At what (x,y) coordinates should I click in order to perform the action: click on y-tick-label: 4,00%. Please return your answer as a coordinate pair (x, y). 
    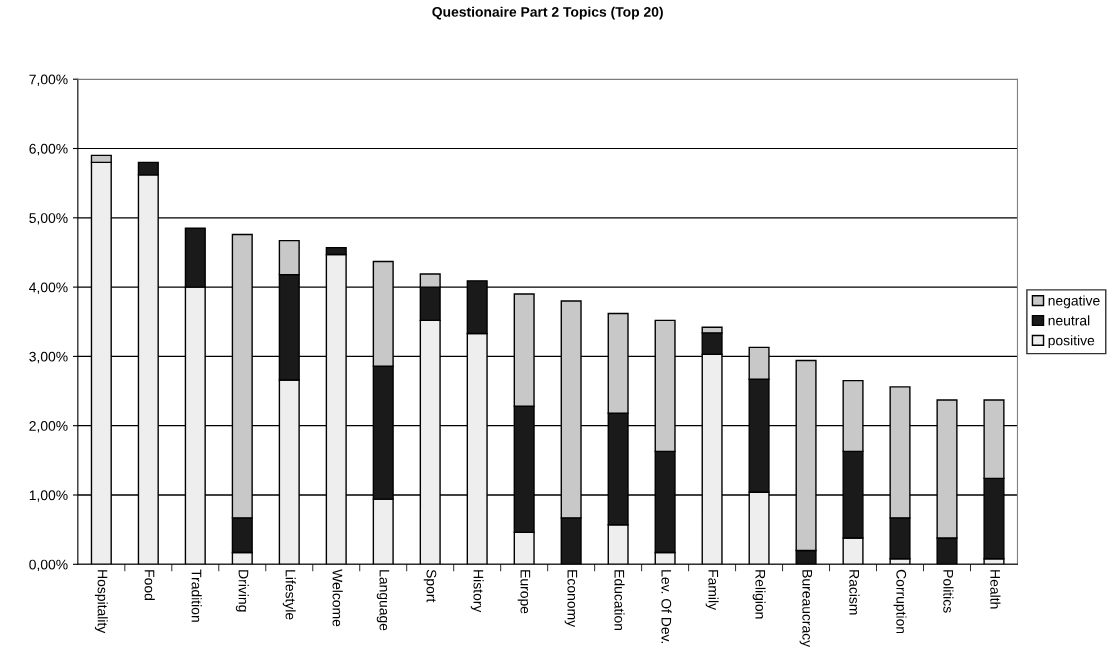
    Looking at the image, I should click on (48, 288).